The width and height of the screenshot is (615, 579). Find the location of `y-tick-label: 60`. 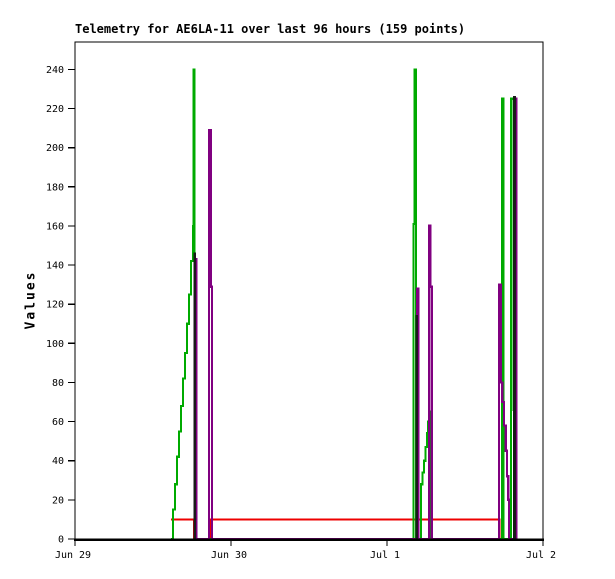

y-tick-label: 60 is located at coordinates (58, 422).